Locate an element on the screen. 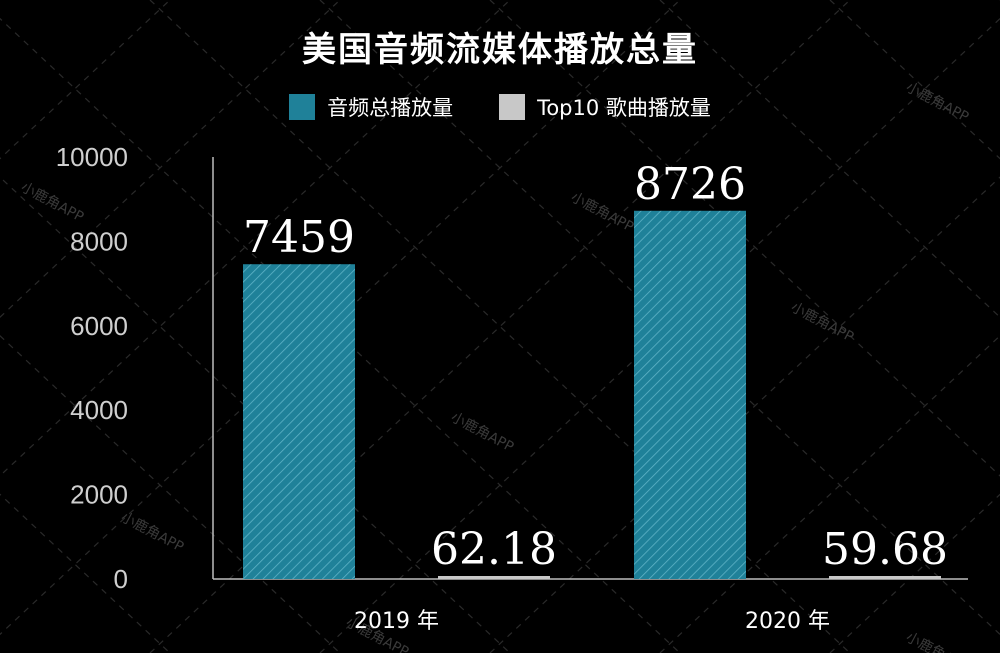 This screenshot has width=1000, height=653. legend-label-top10: Top10 歌曲播放量 is located at coordinates (624, 108).